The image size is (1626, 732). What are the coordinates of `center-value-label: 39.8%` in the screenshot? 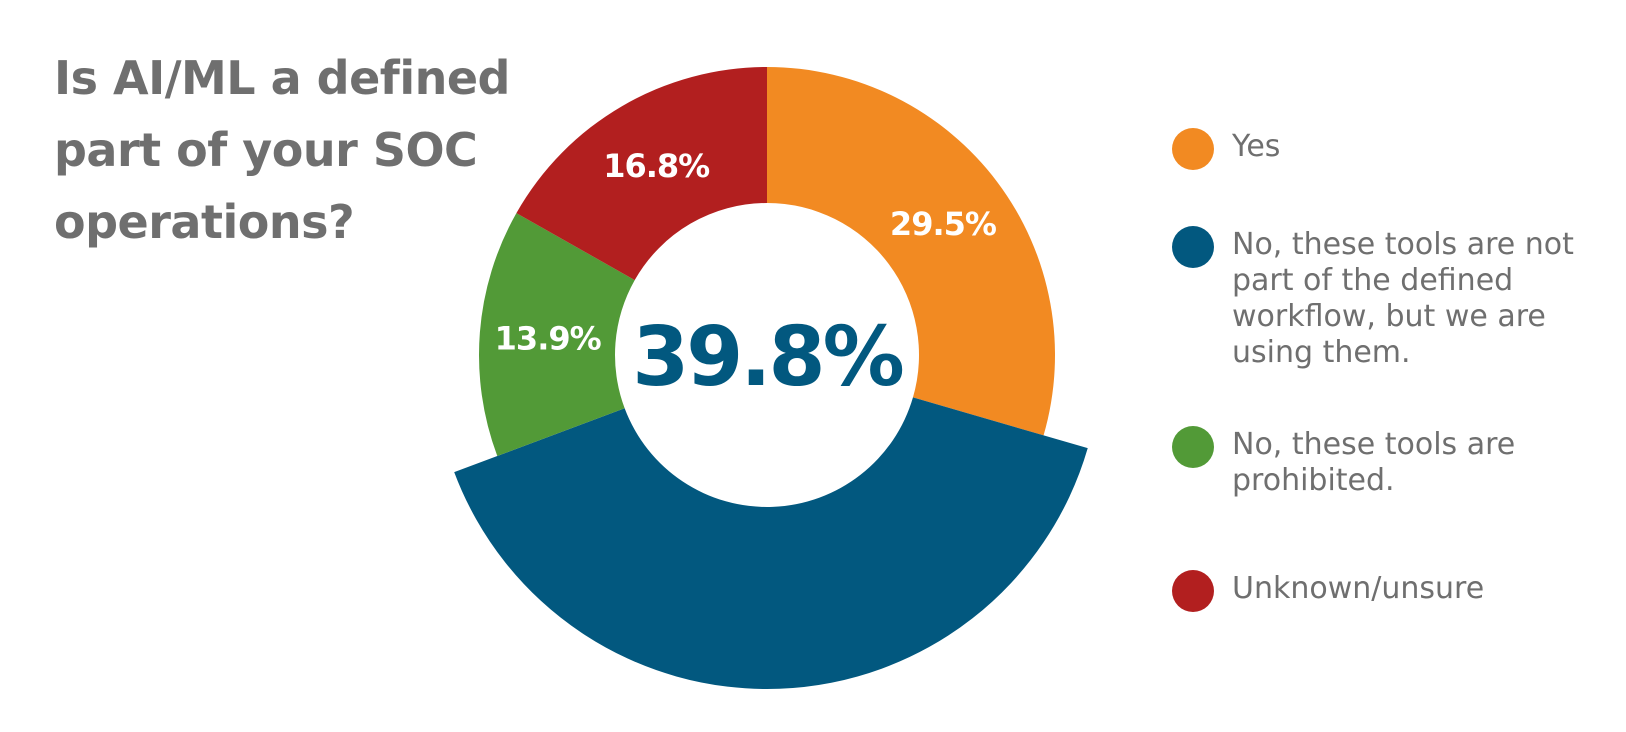 It's located at (767, 357).